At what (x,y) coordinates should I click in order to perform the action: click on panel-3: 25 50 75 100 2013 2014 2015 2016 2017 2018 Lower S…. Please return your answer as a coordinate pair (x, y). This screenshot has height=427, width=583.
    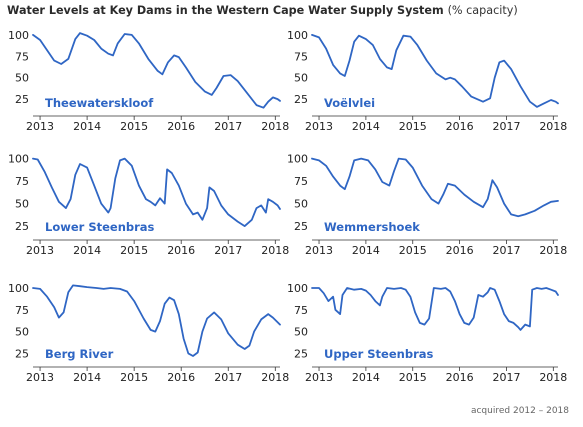
    Looking at the image, I should click on (148, 205).